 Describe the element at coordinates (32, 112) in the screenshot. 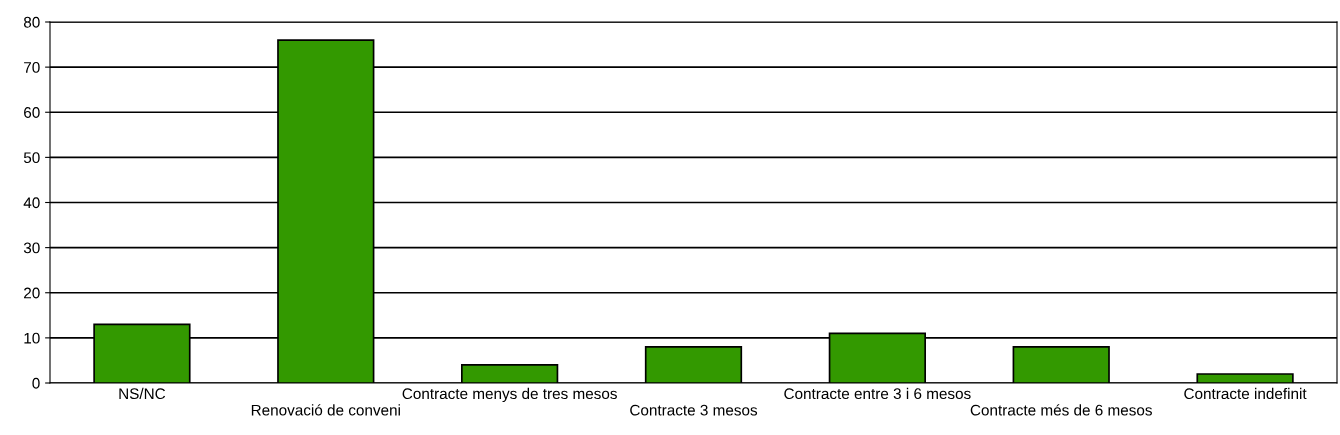

I see `y-tick-label: 60` at that location.